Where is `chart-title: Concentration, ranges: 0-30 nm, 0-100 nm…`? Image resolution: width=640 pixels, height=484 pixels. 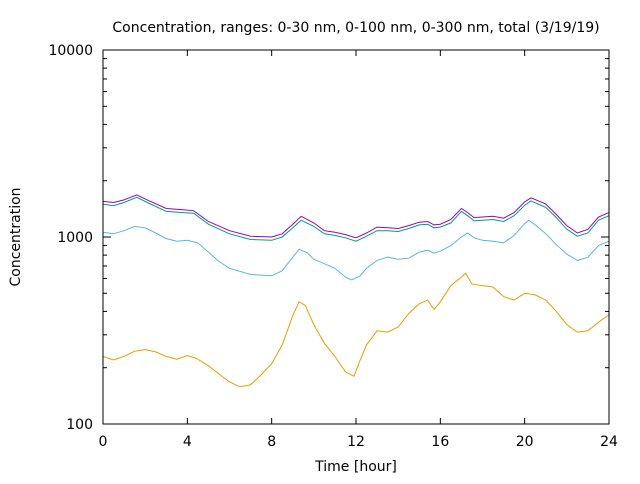 chart-title: Concentration, ranges: 0-30 nm, 0-100 nm… is located at coordinates (355, 28).